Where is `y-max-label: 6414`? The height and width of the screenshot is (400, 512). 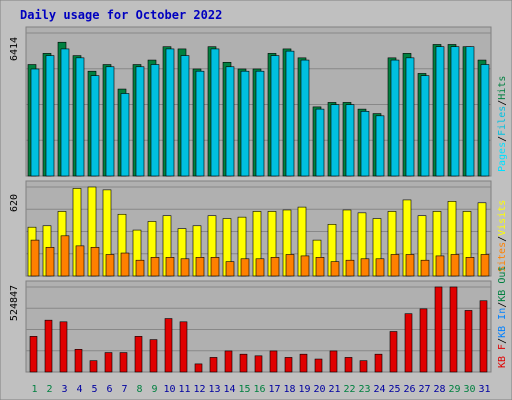 y-max-label: 6414 is located at coordinates (14, 49).